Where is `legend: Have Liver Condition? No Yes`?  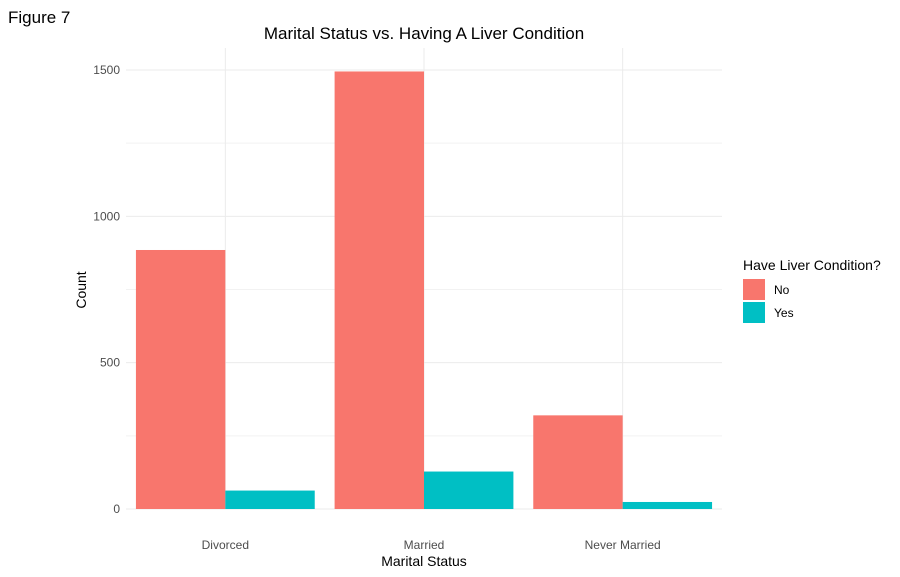
legend: Have Liver Condition? No Yes is located at coordinates (812, 290).